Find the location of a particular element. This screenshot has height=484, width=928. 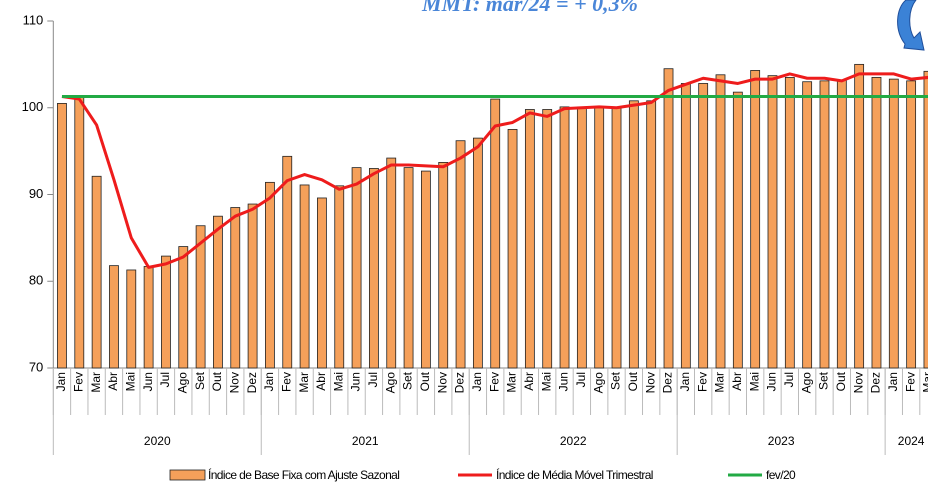

arrow-icon is located at coordinates (911, 25).